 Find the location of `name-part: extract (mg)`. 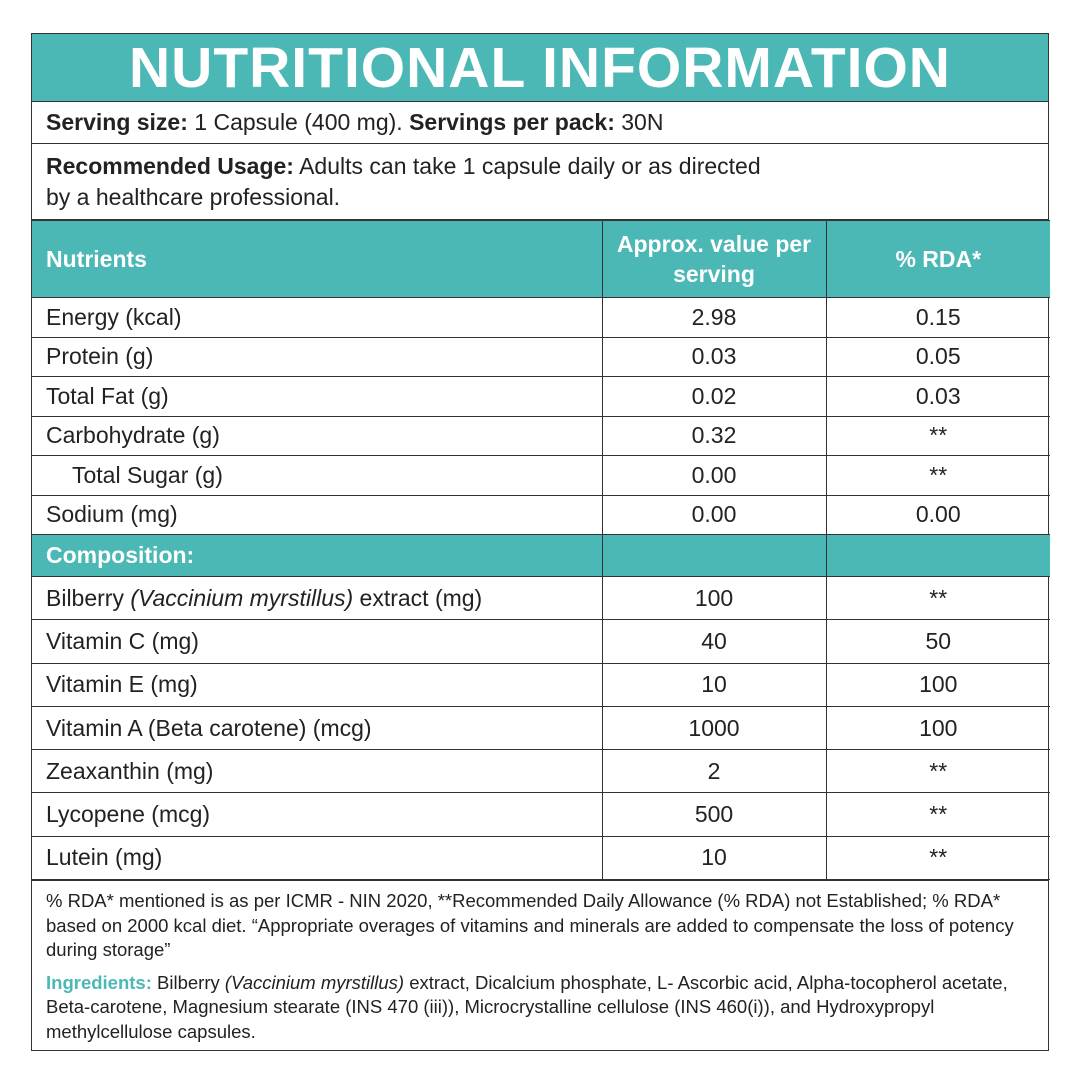

name-part: extract (mg) is located at coordinates (421, 597).